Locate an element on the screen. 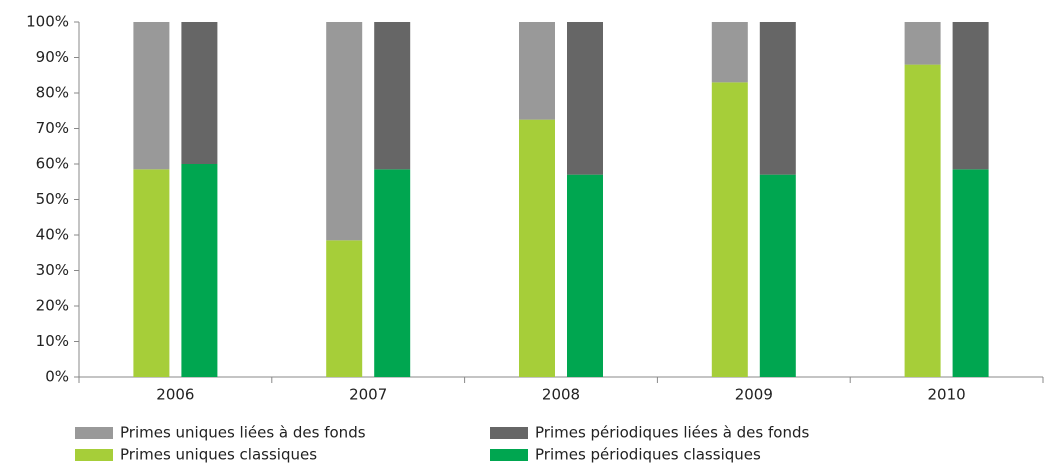 This screenshot has width=1044, height=466. x-tick-label: 2008 is located at coordinates (561, 395).